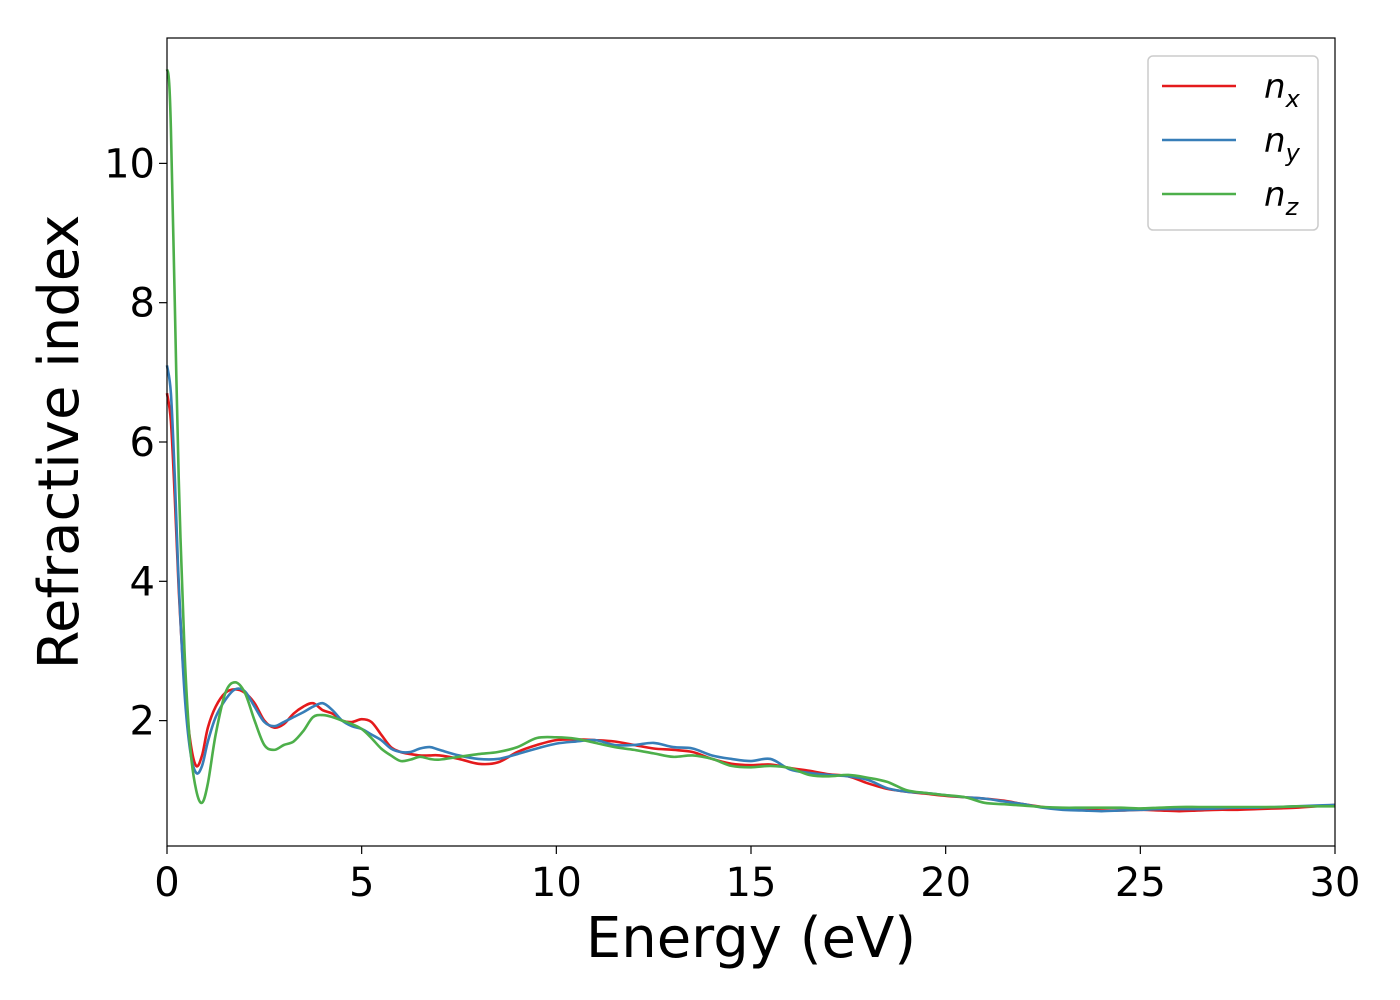 This screenshot has height=1000, width=1400. I want to click on y-axis-ticks: 2 4 6 8 10, so click(135, 443).